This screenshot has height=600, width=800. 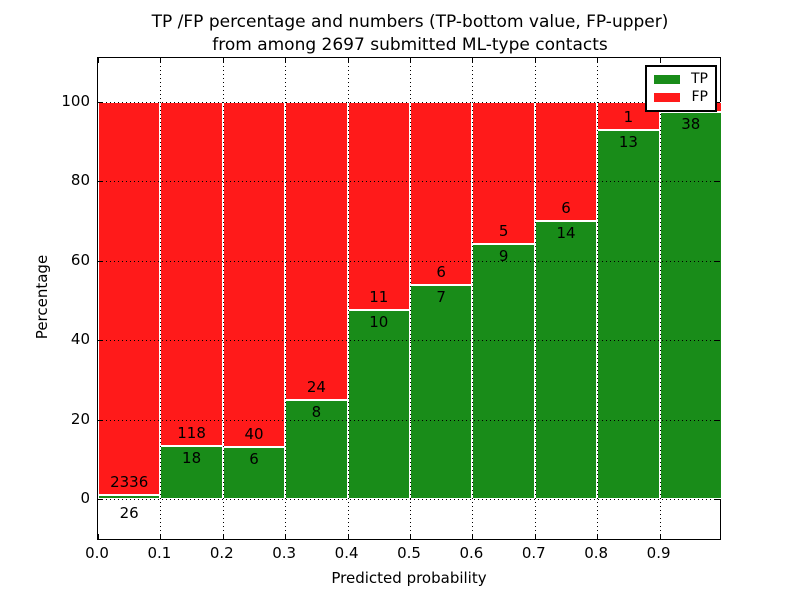 What do you see at coordinates (471, 553) in the screenshot?
I see `x-tick-label: 0.6` at bounding box center [471, 553].